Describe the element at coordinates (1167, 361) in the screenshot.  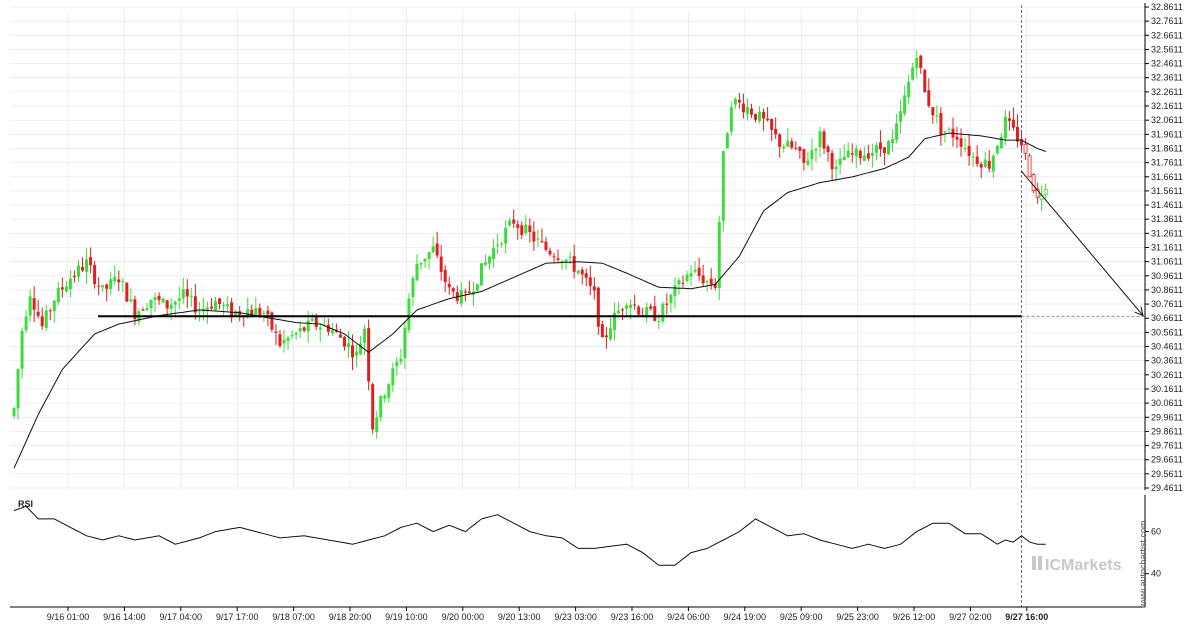
I see `y-tick-label: 30.3611` at that location.